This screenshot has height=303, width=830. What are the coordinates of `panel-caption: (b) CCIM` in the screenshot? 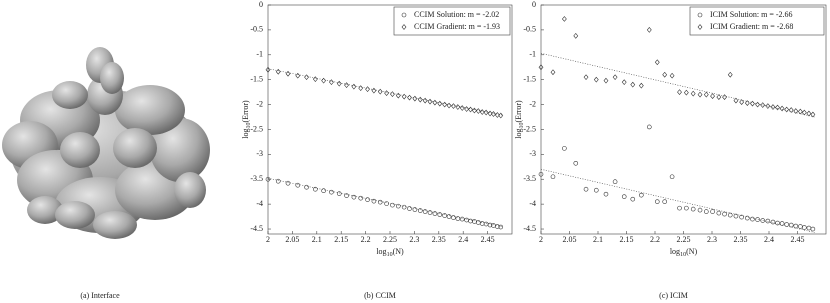 It's located at (380, 295).